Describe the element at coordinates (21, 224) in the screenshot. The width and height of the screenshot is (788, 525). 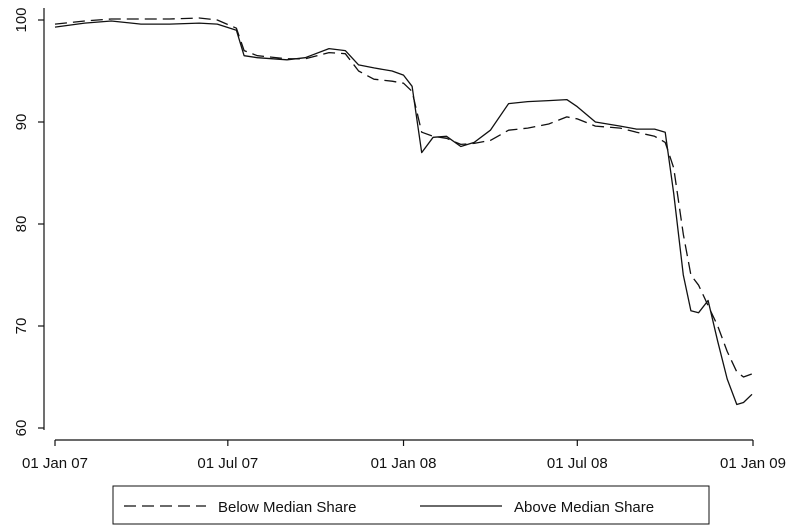
I see `y-tick-label: 80` at that location.